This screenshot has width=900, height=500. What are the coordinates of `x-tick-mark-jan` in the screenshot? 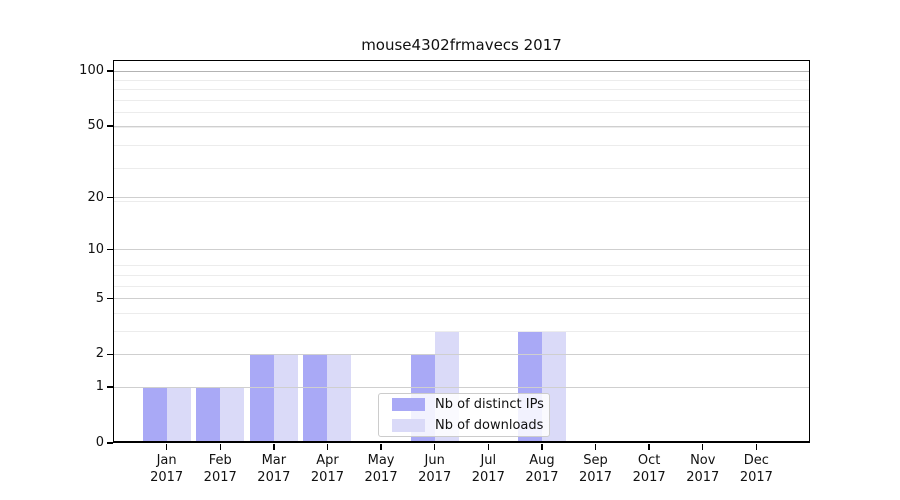 It's located at (166, 447).